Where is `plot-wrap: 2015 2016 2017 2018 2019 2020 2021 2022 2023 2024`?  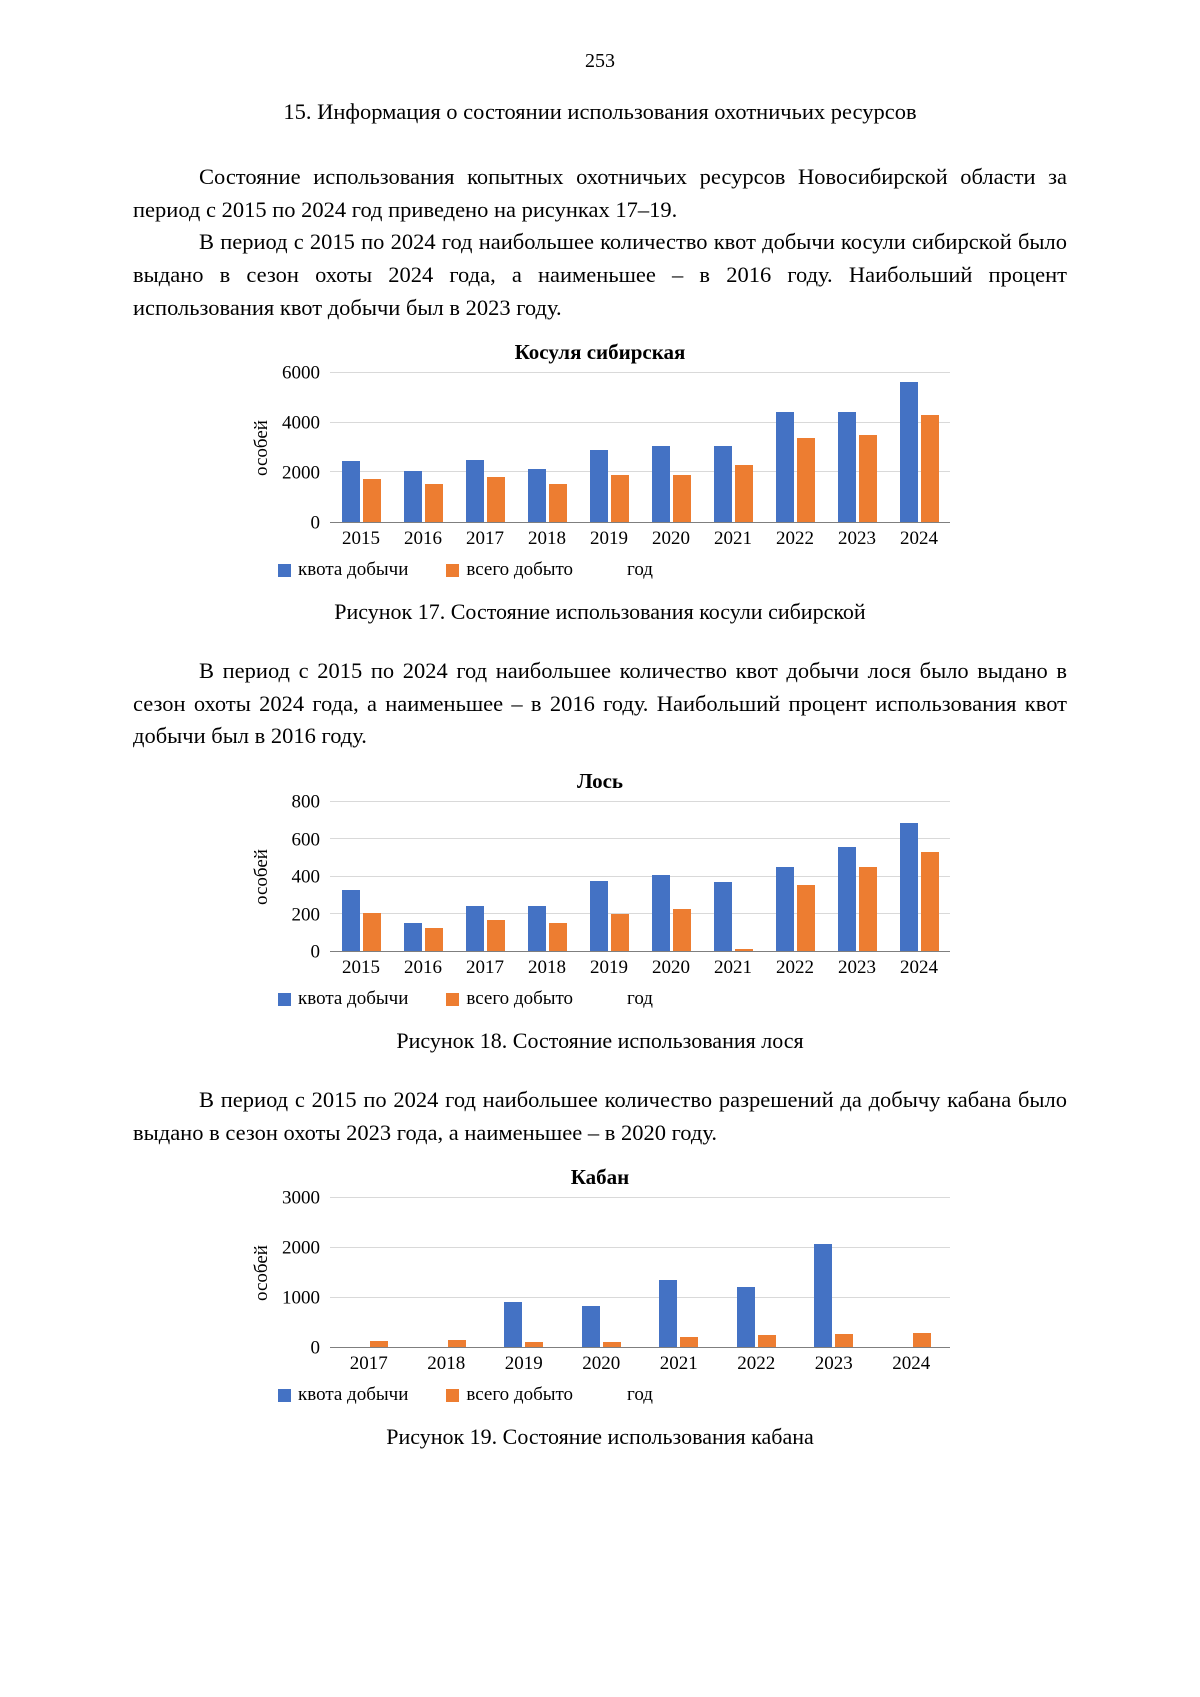 plot-wrap: 2015 2016 2017 2018 2019 2020 2021 2022 2023 2024 is located at coordinates (640, 461).